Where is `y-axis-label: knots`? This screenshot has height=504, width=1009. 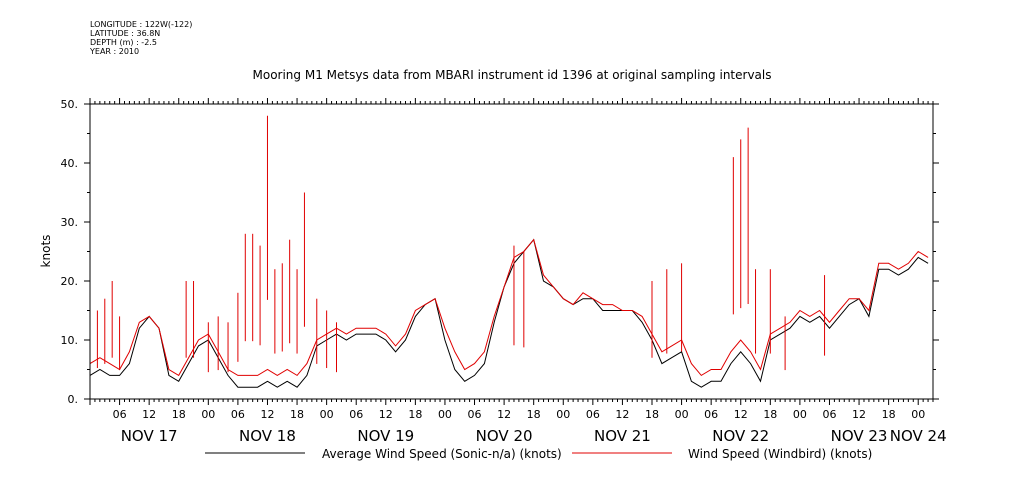
y-axis-label: knots is located at coordinates (46, 251).